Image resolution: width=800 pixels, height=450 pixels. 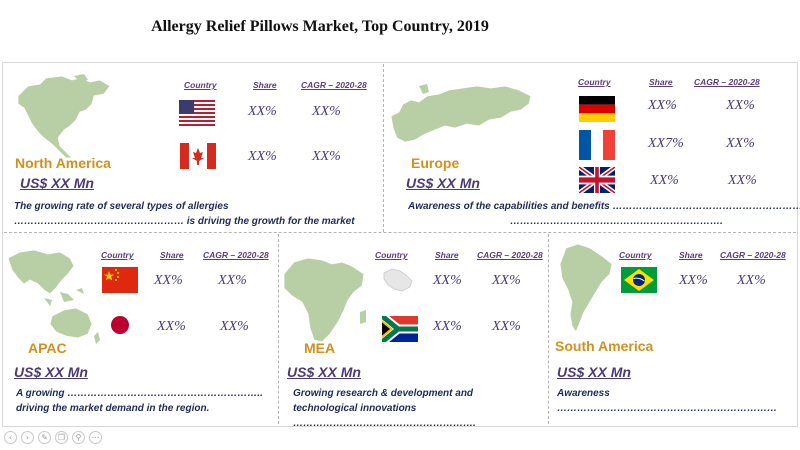 I want to click on usa-flag, so click(x=197, y=113).